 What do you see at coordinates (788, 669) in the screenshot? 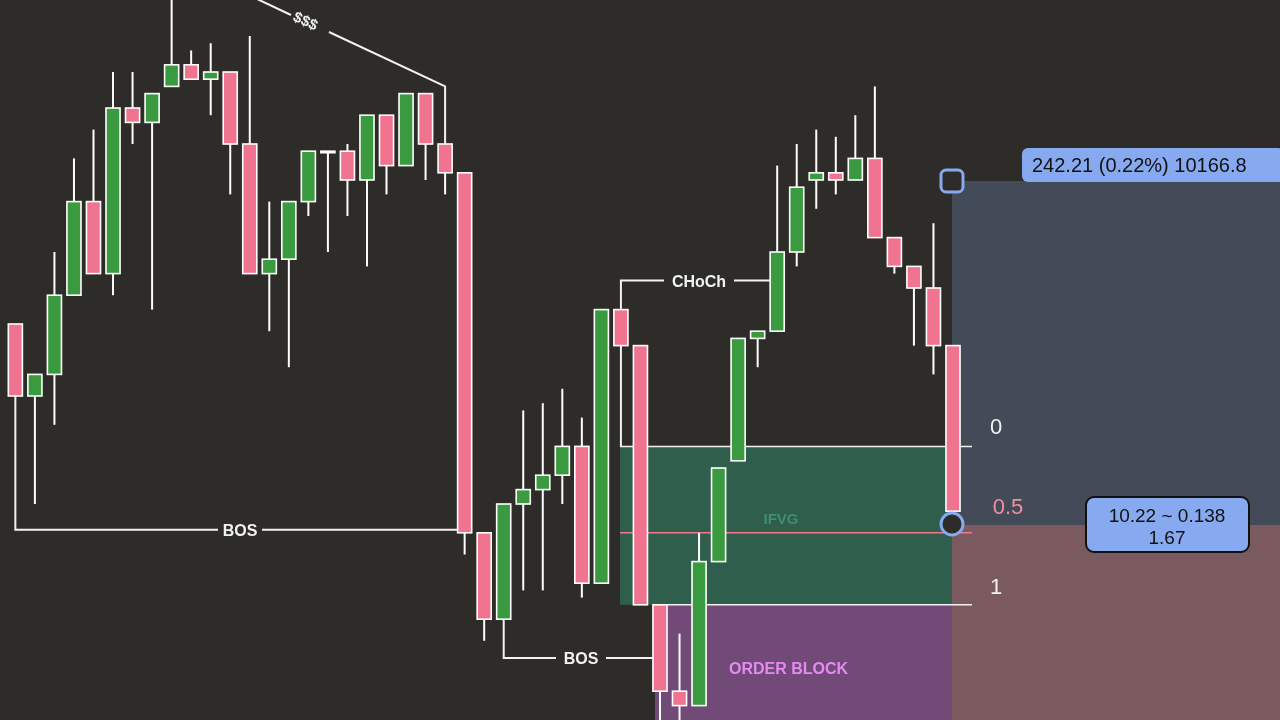
I see `band-label: ORDER BLOCK` at bounding box center [788, 669].